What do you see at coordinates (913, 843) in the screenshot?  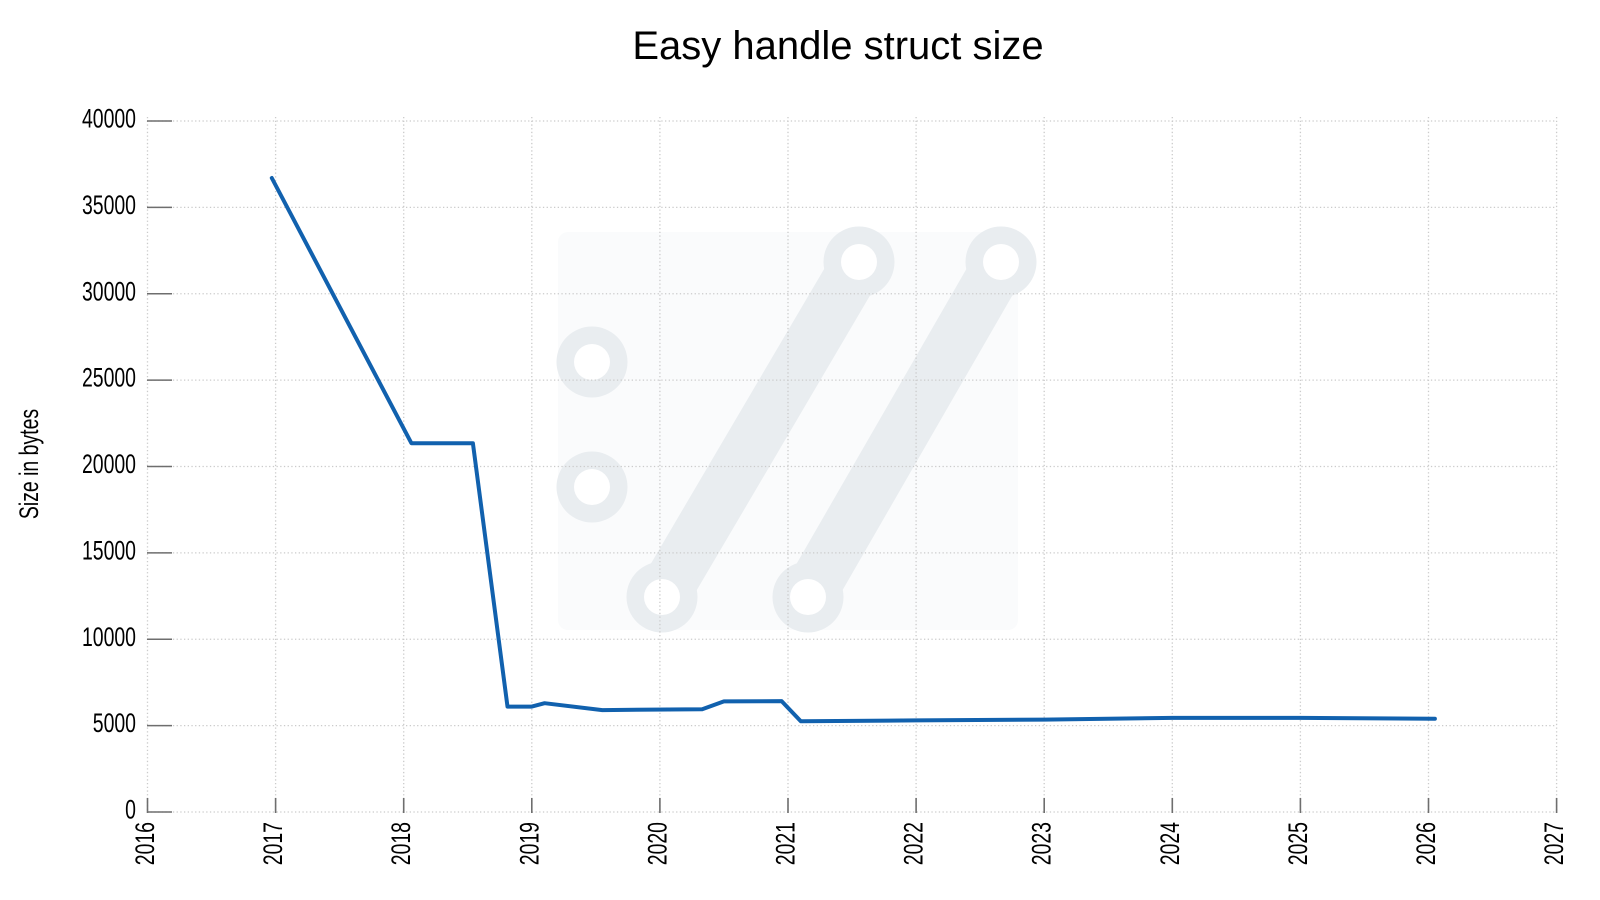 I see `x-tick-label: 2022` at bounding box center [913, 843].